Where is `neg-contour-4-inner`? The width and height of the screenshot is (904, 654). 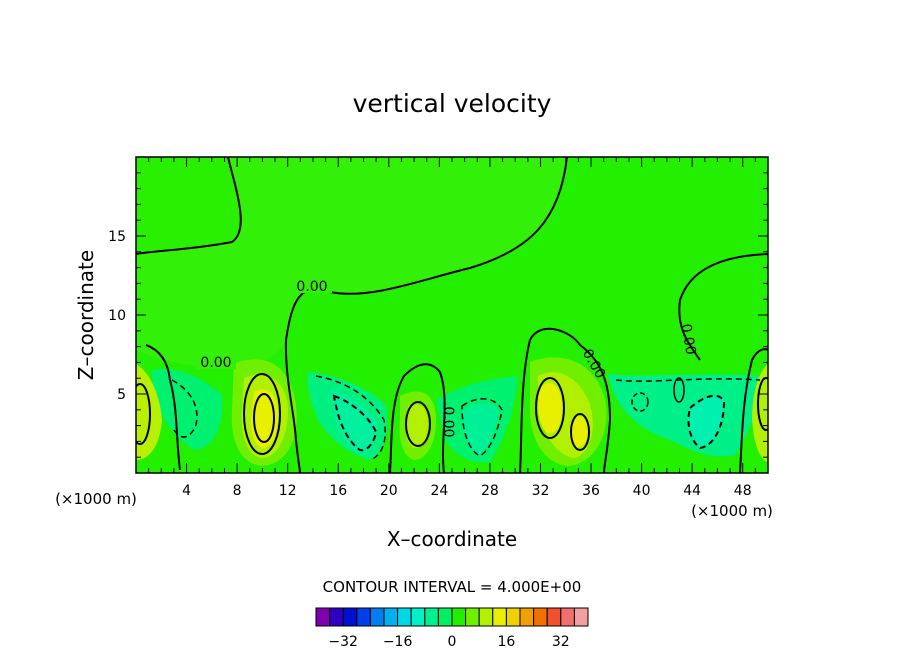
neg-contour-4-inner is located at coordinates (706, 422).